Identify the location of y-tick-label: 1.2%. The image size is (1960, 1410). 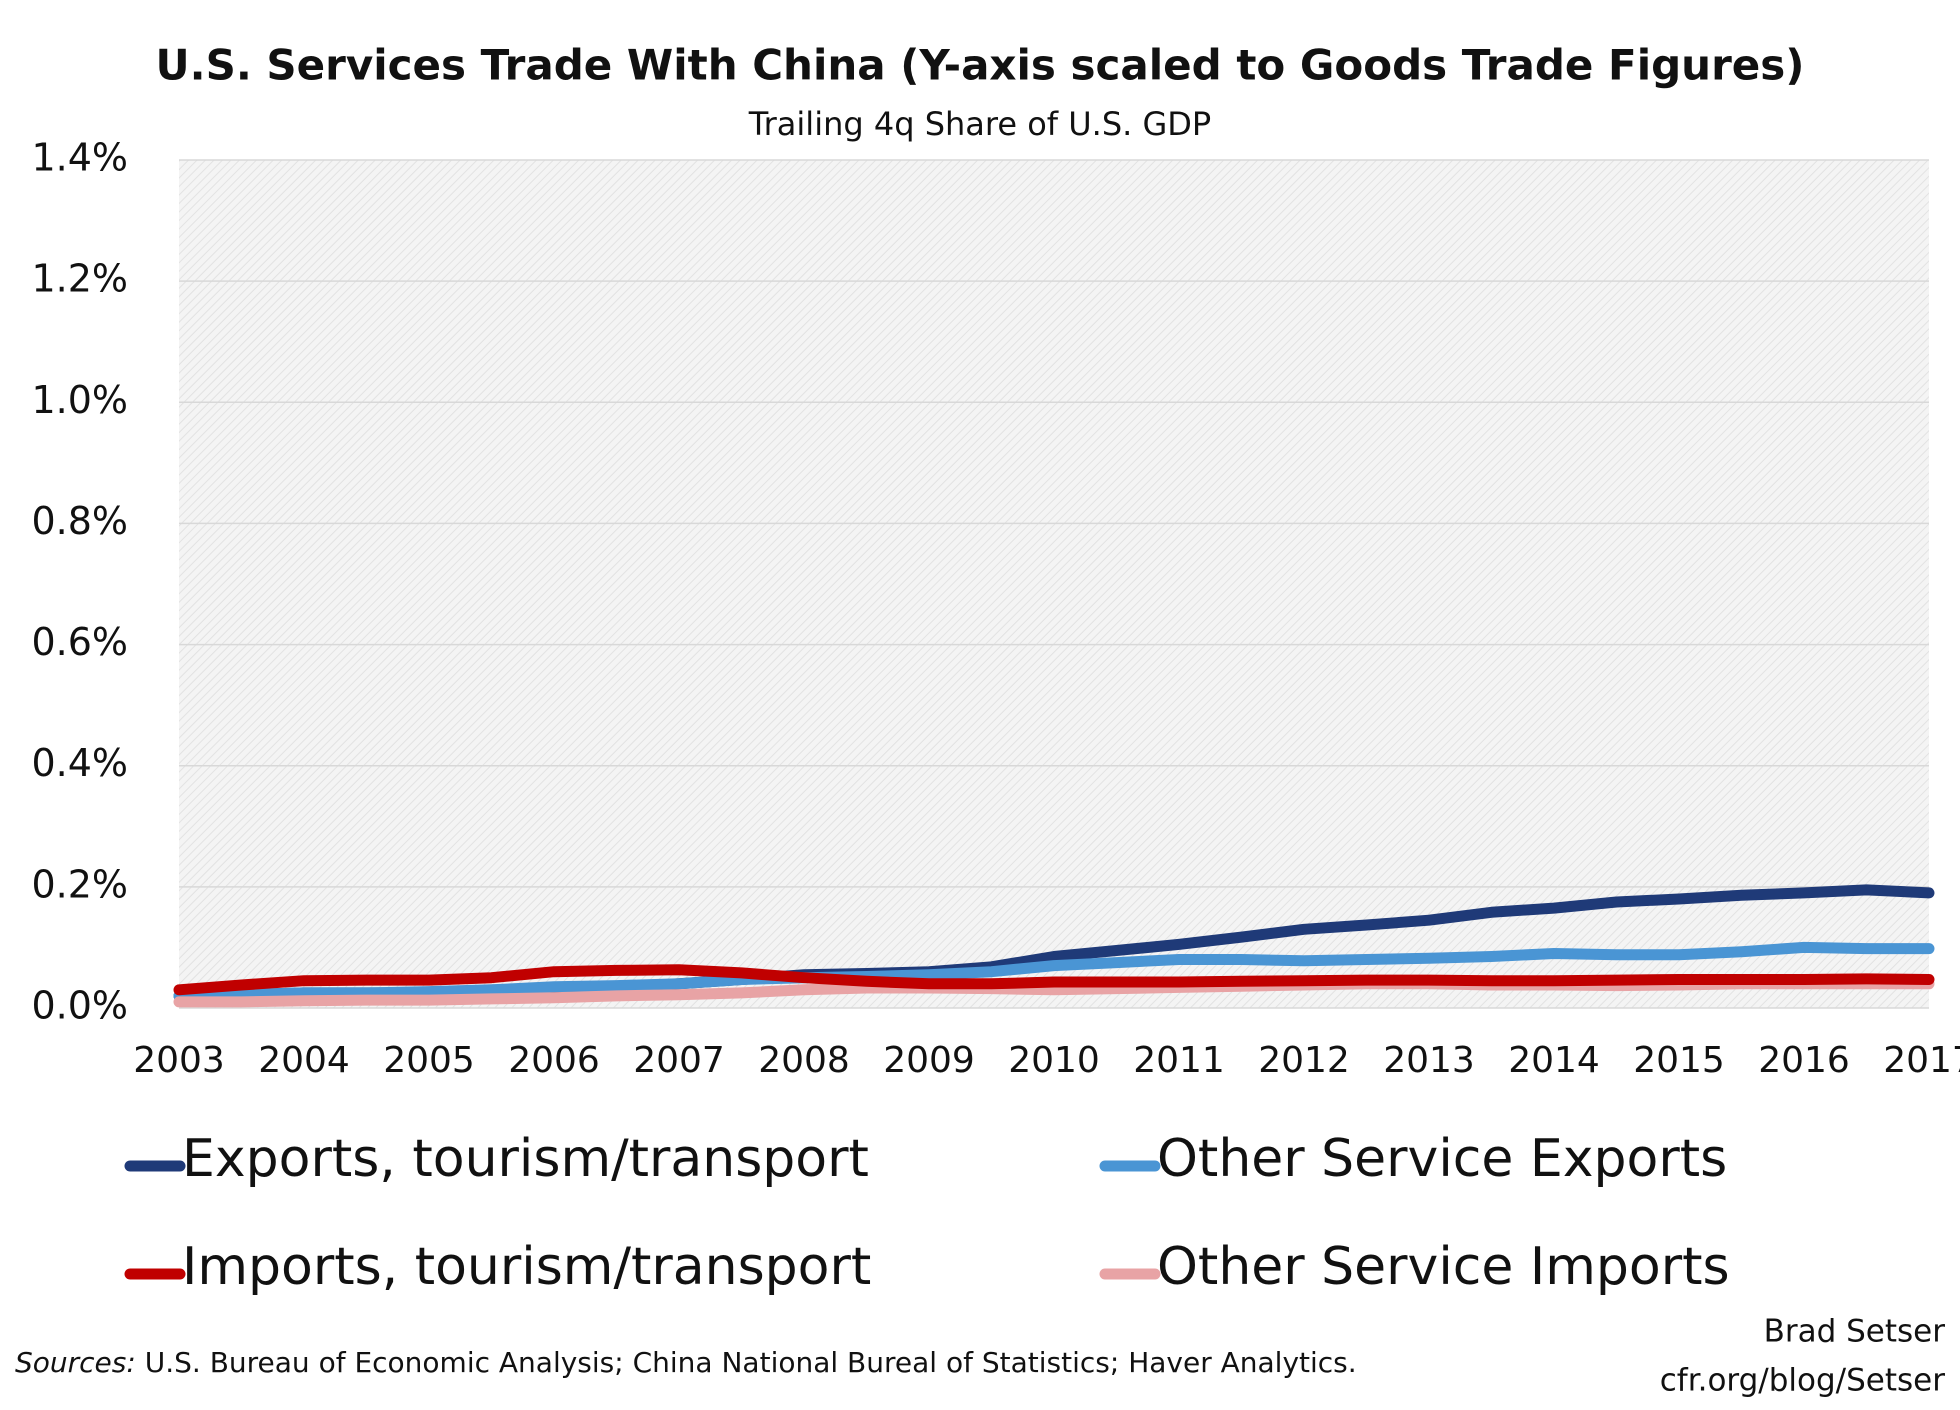
(79, 279).